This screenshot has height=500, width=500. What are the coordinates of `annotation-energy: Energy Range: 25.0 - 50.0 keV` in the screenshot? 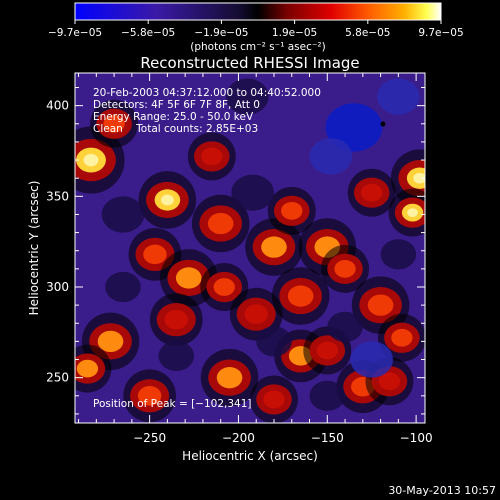 It's located at (173, 117).